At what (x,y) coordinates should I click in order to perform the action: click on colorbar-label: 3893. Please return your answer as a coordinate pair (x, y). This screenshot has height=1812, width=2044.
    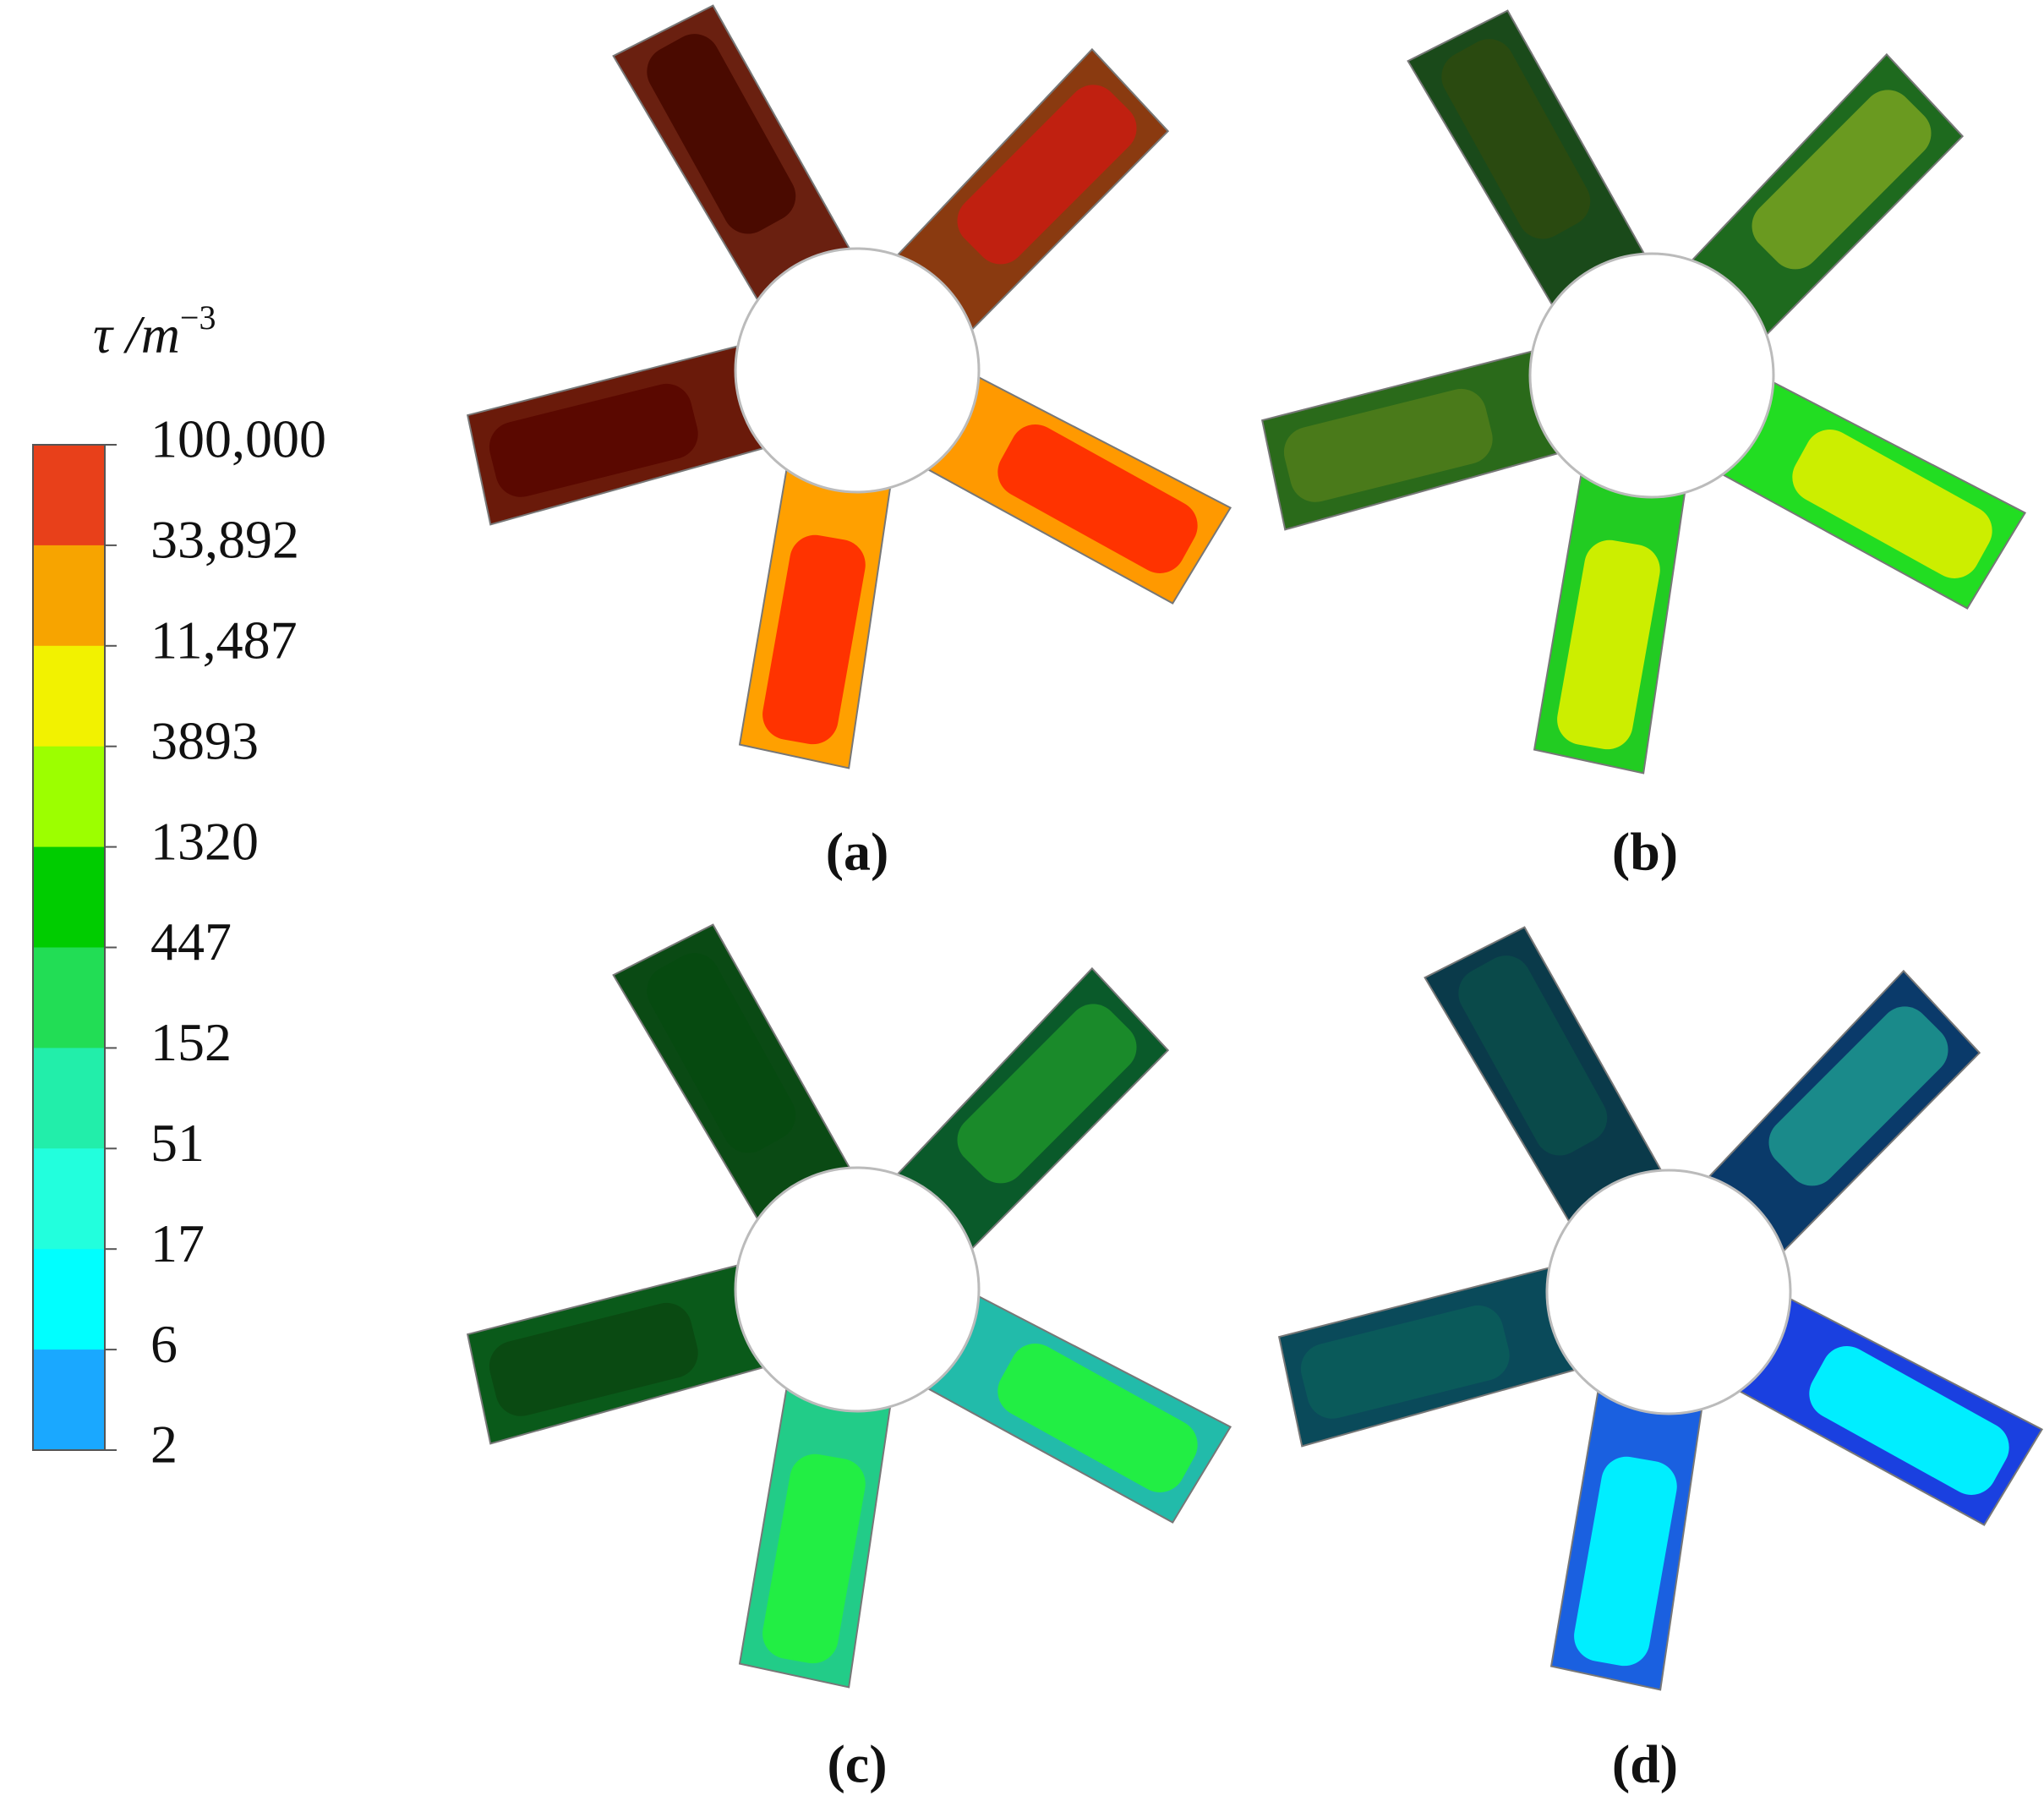
    Looking at the image, I should click on (204, 740).